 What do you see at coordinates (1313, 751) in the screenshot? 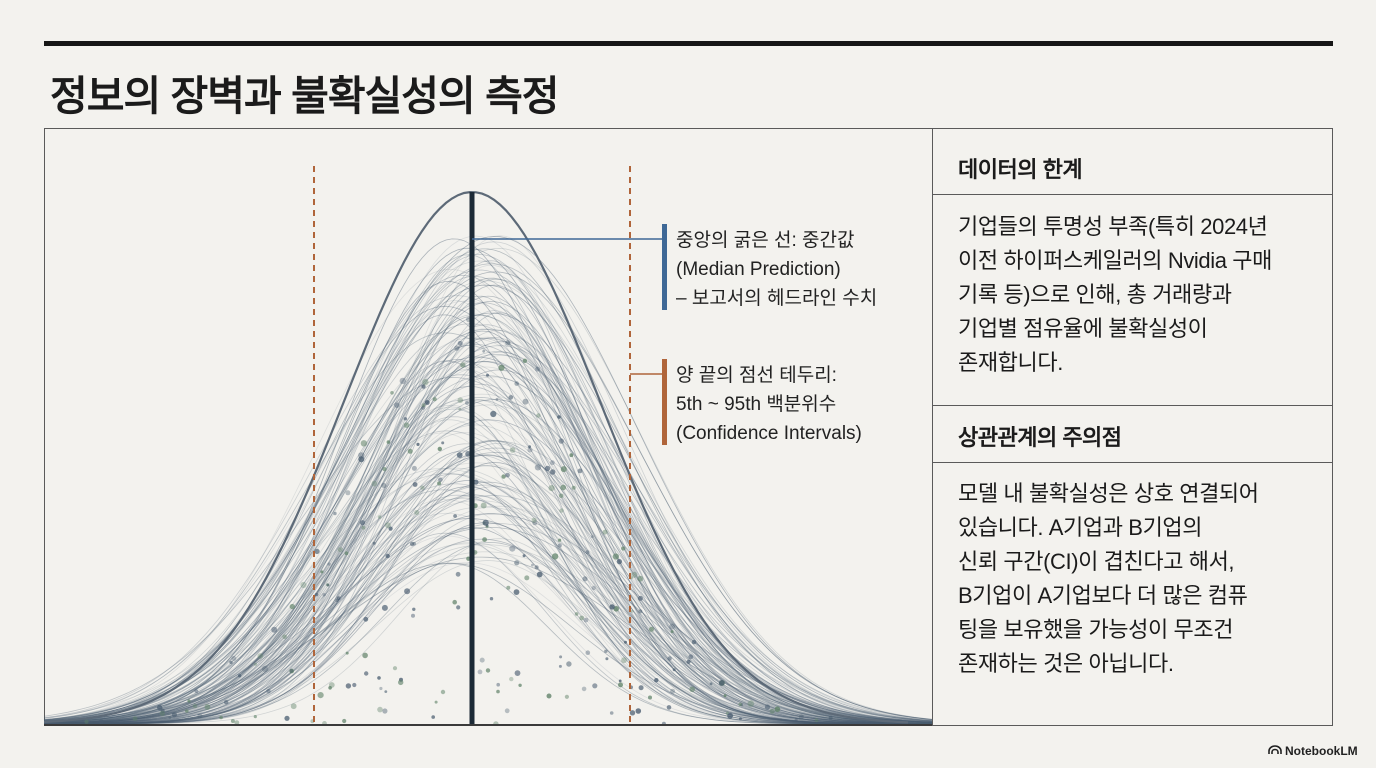
I see `notebooklm-logo: NotebookLM` at bounding box center [1313, 751].